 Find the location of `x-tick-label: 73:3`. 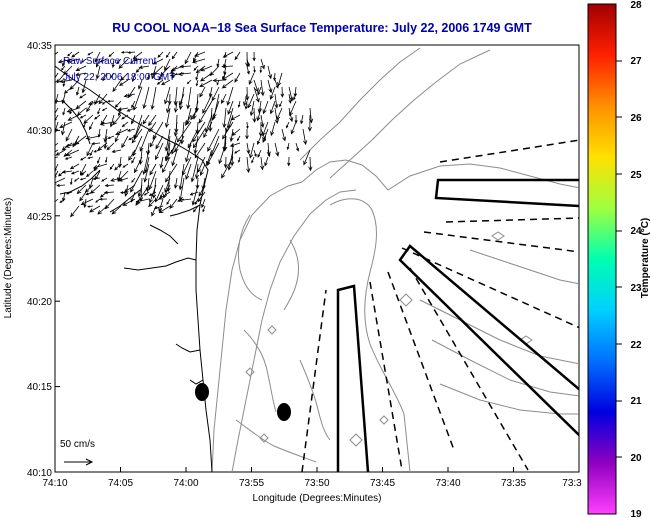

x-tick-label: 73:3 is located at coordinates (572, 483).